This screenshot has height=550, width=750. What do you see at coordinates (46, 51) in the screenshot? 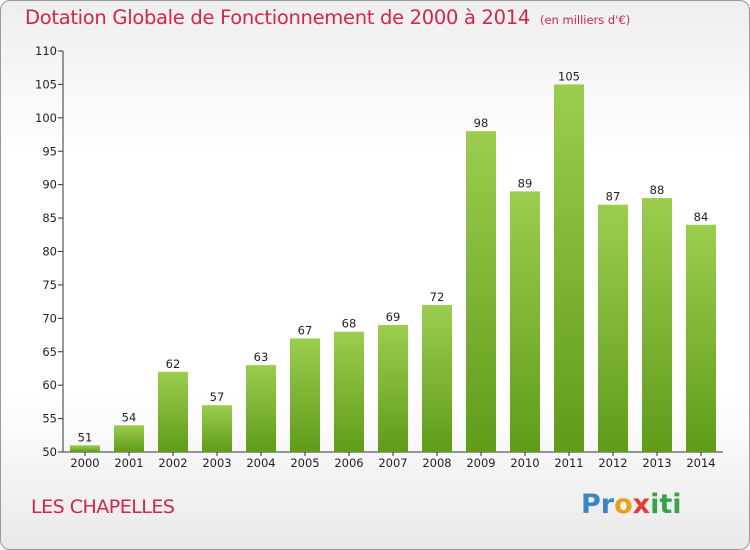
I see `y-tick-label: 110` at bounding box center [46, 51].